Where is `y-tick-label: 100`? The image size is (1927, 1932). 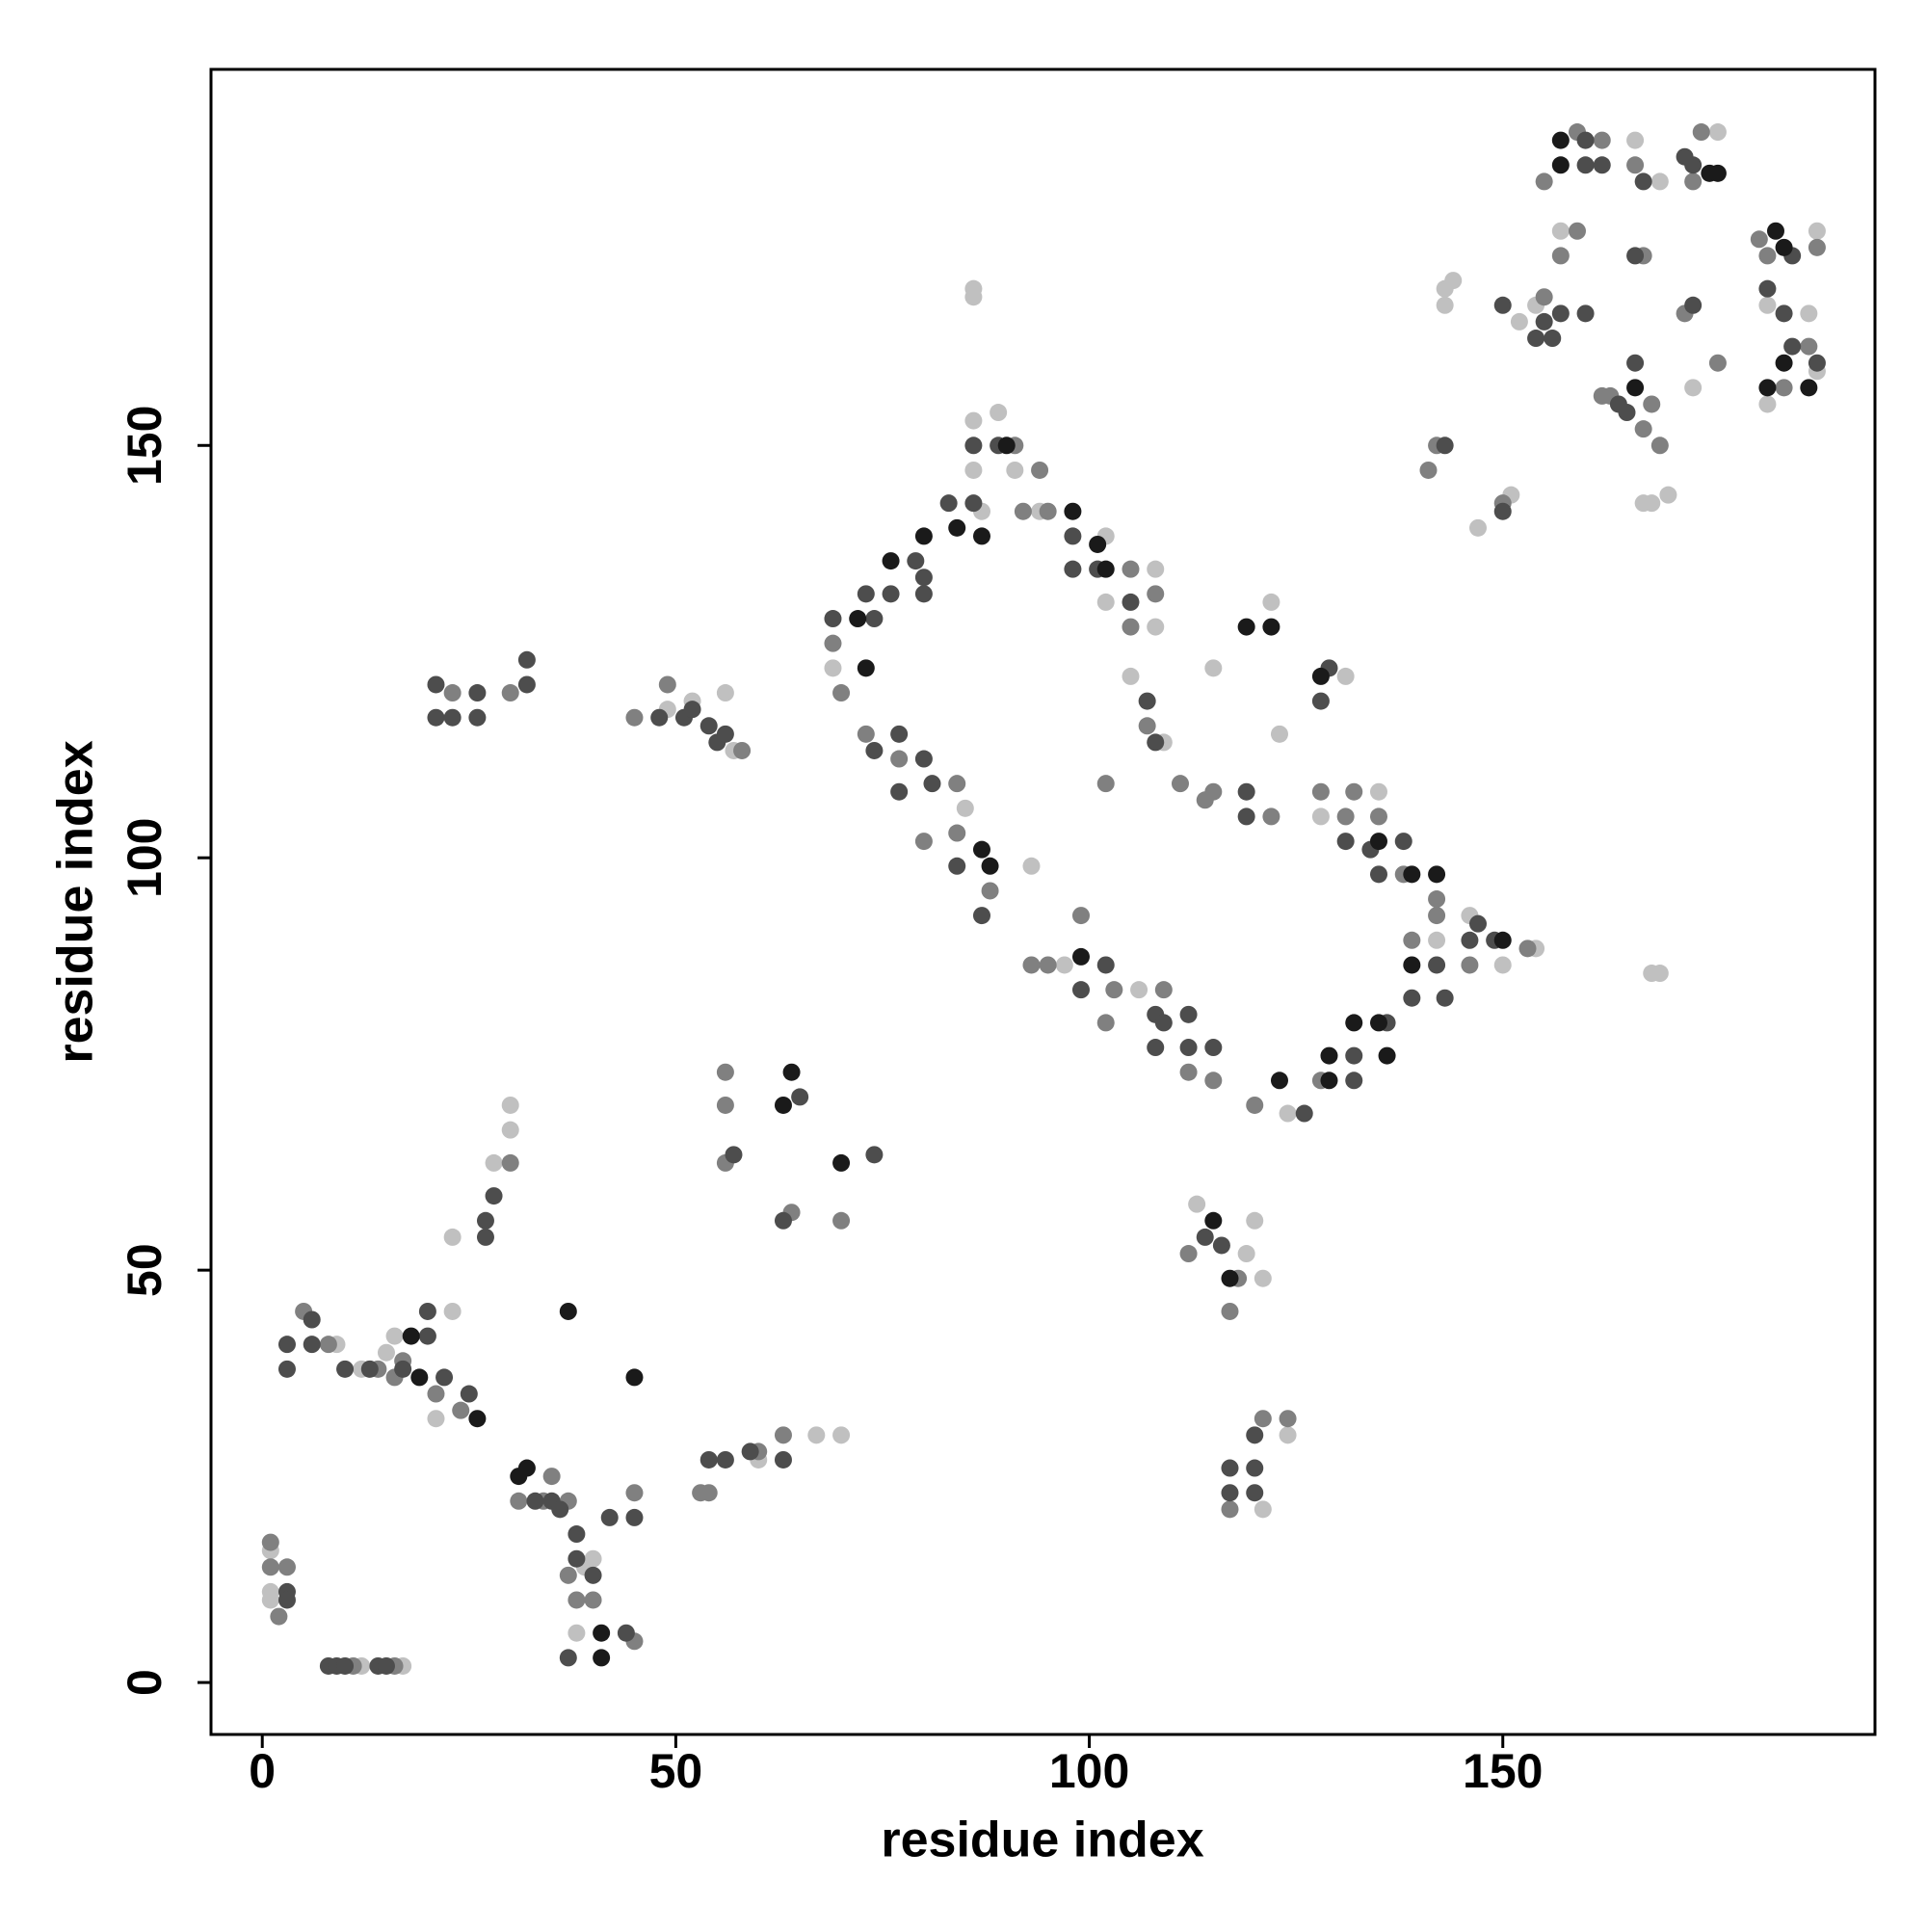
y-tick-label: 100 is located at coordinates (145, 857).